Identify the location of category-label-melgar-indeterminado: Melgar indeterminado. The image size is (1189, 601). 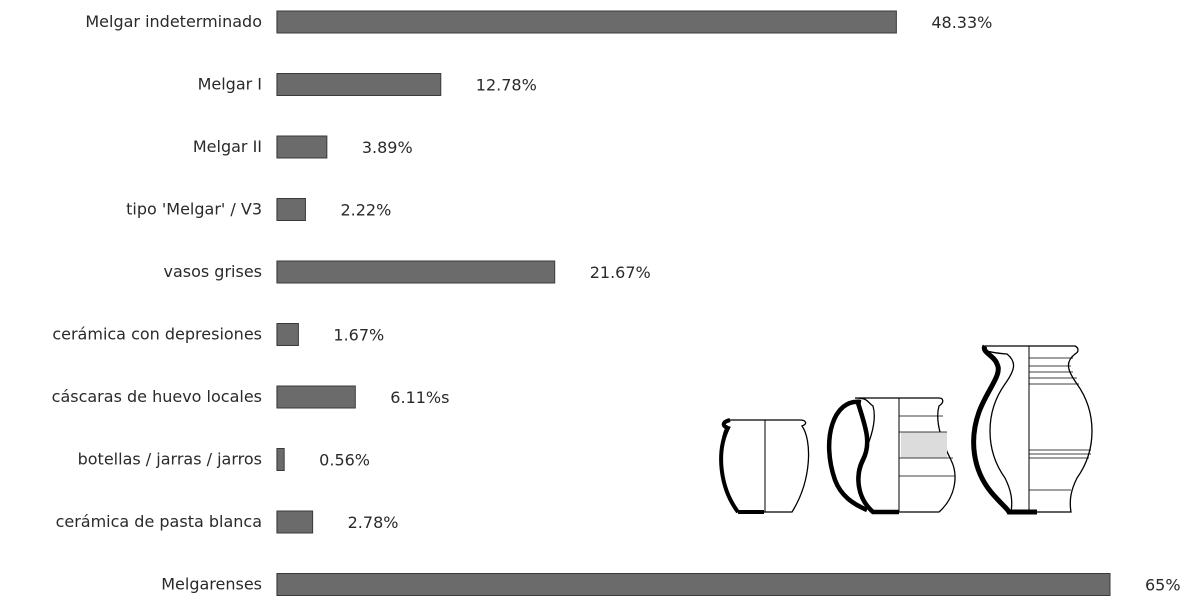
(173, 21).